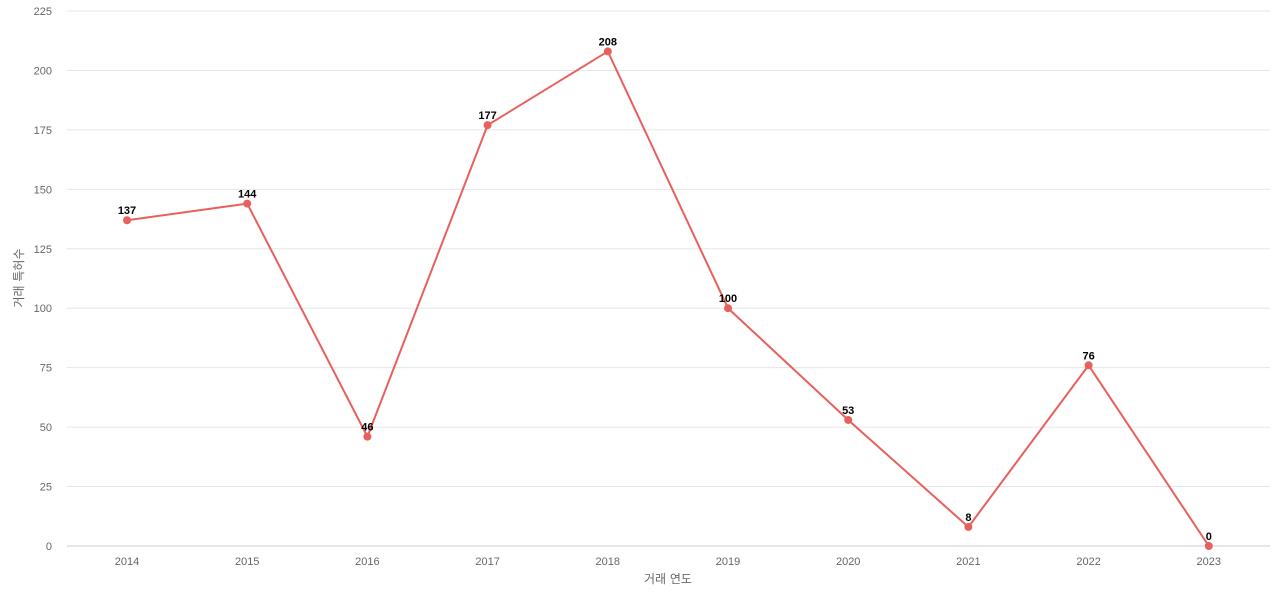 This screenshot has width=1280, height=600. What do you see at coordinates (43, 309) in the screenshot?
I see `y-tick-label: 100` at bounding box center [43, 309].